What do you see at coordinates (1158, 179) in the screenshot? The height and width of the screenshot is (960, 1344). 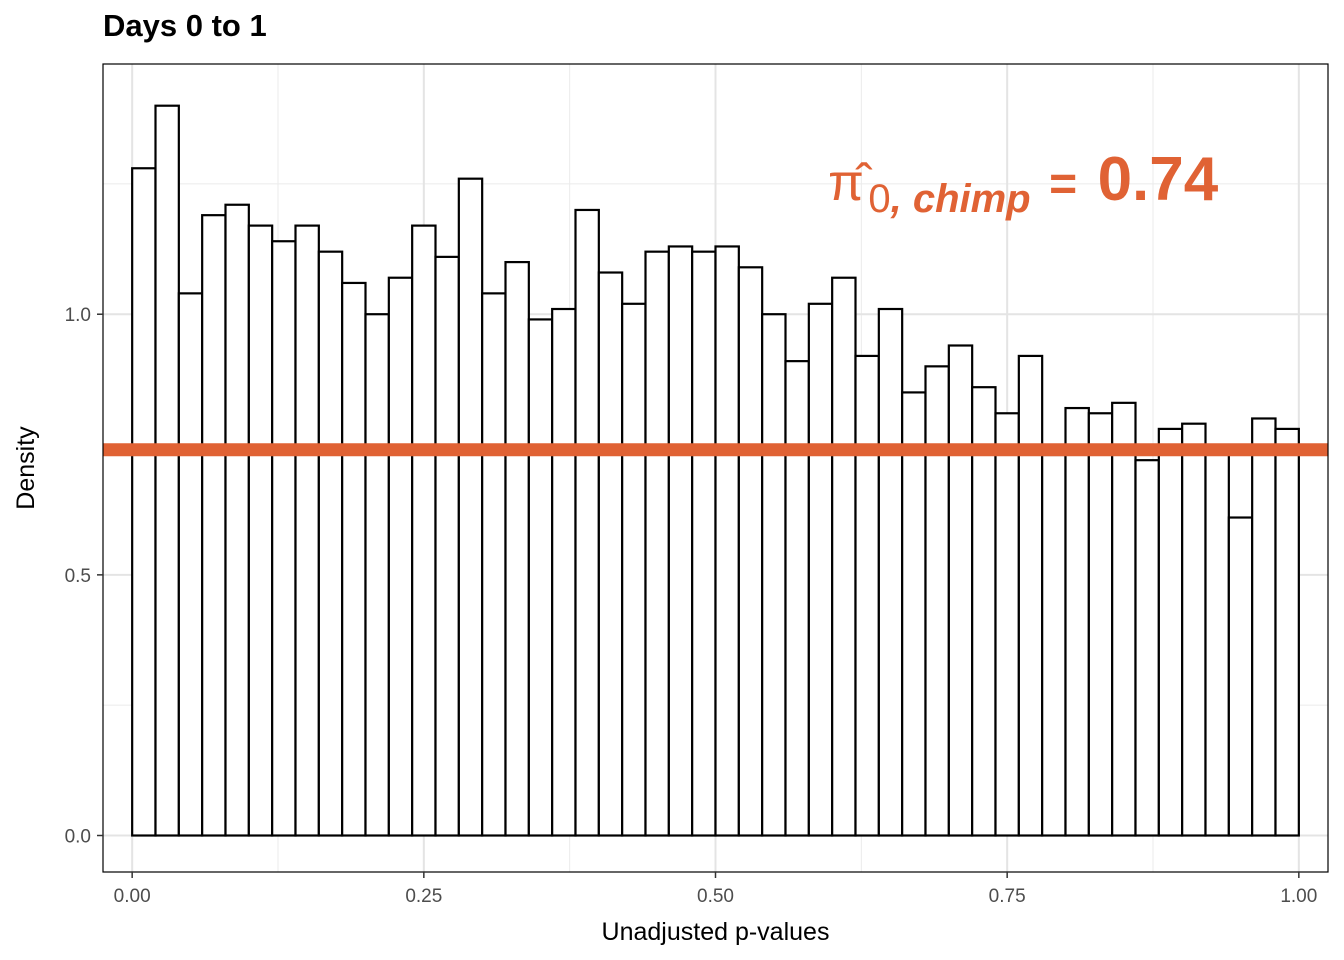 I see `pi0-value: 0.74` at bounding box center [1158, 179].